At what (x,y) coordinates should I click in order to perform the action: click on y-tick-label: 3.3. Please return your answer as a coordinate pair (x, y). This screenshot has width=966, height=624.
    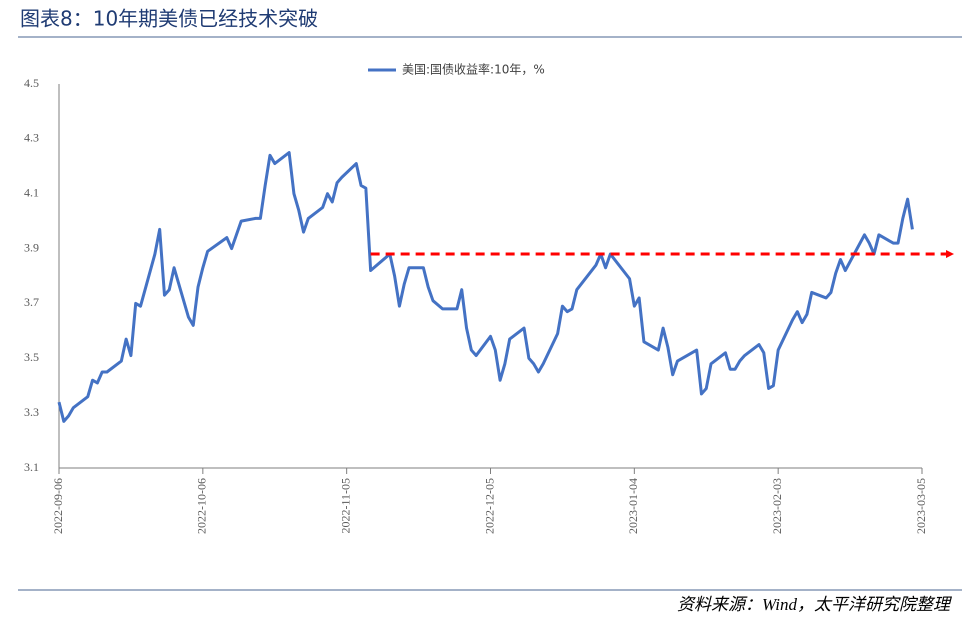
    Looking at the image, I should click on (31, 412).